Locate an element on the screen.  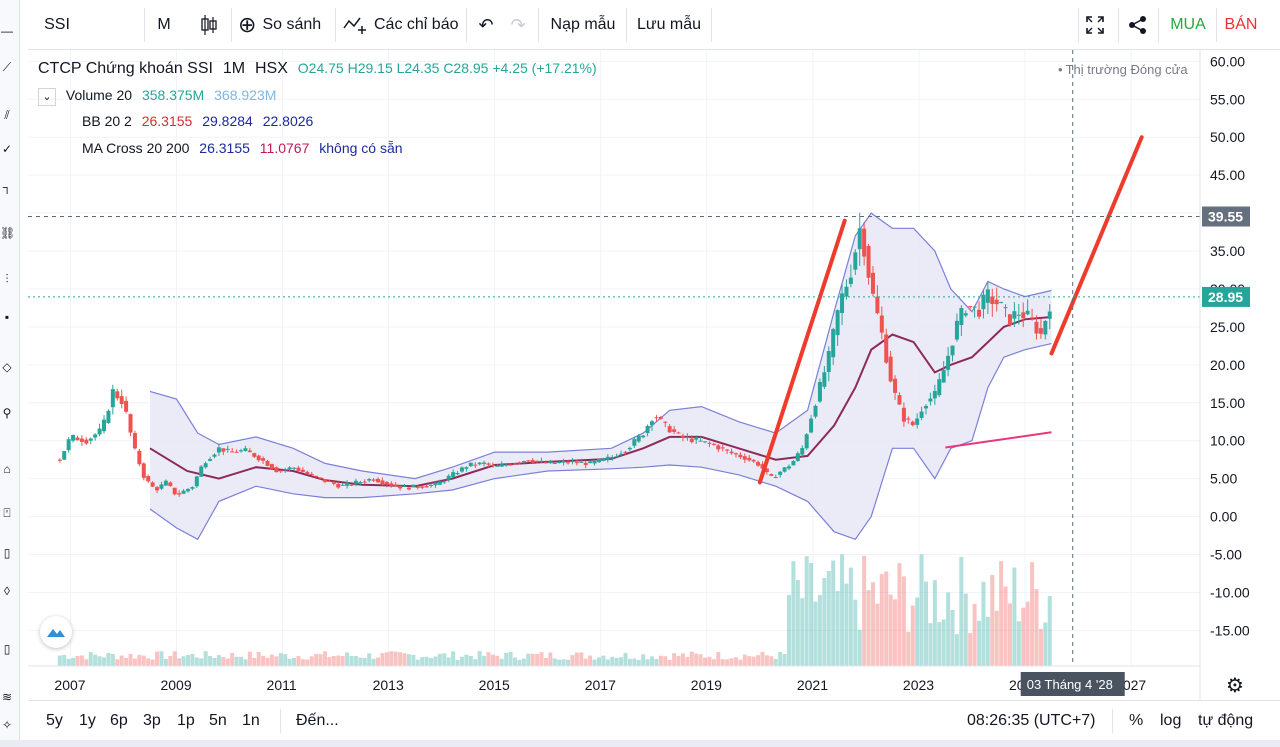
layers-icon: ≋ is located at coordinates (7, 697).